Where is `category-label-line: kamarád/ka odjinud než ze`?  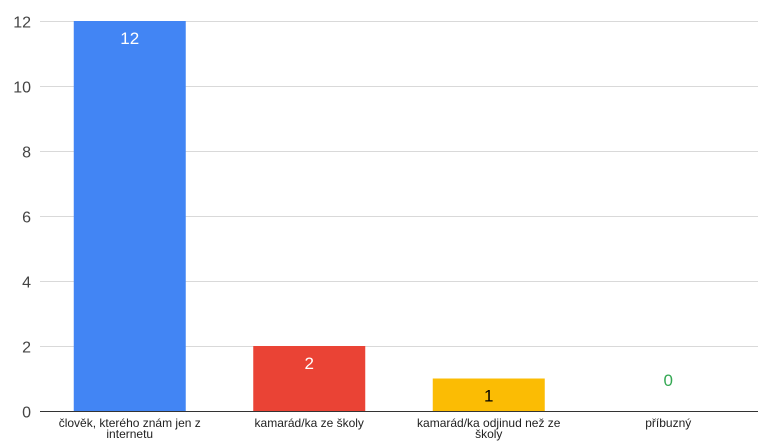 category-label-line: kamarád/ka odjinud než ze is located at coordinates (489, 423).